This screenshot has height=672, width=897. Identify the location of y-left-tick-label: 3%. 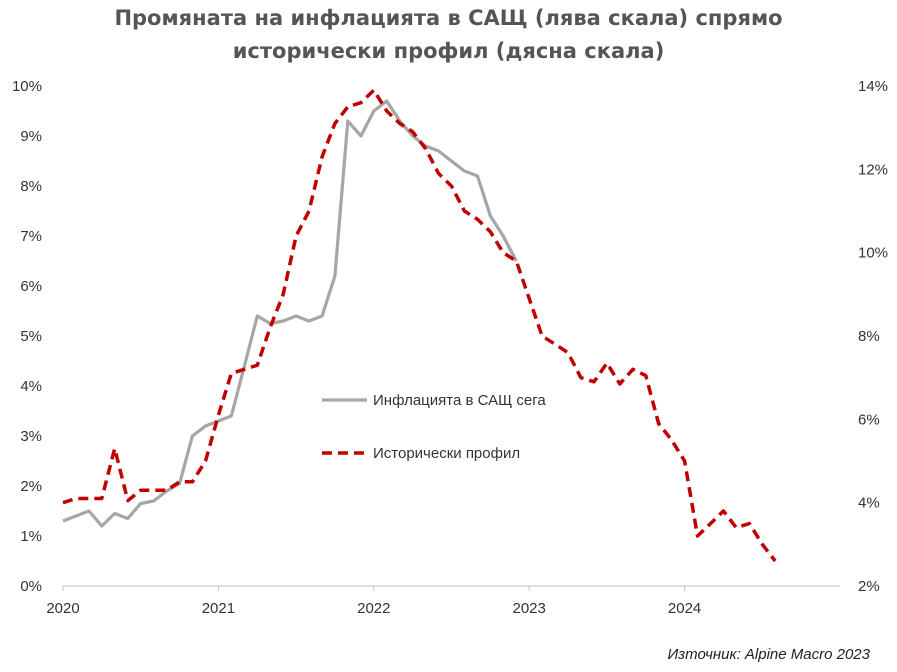
(31, 436).